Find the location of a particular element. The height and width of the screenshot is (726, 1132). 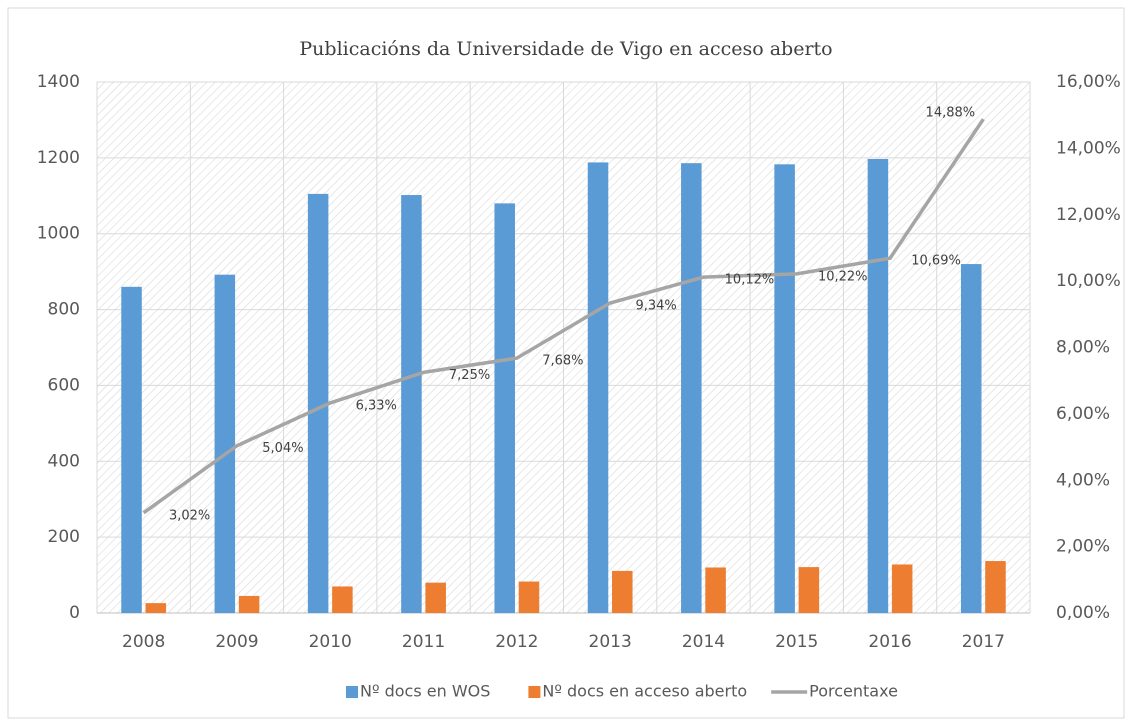

y2-tick-label: 12,00% is located at coordinates (1088, 215).